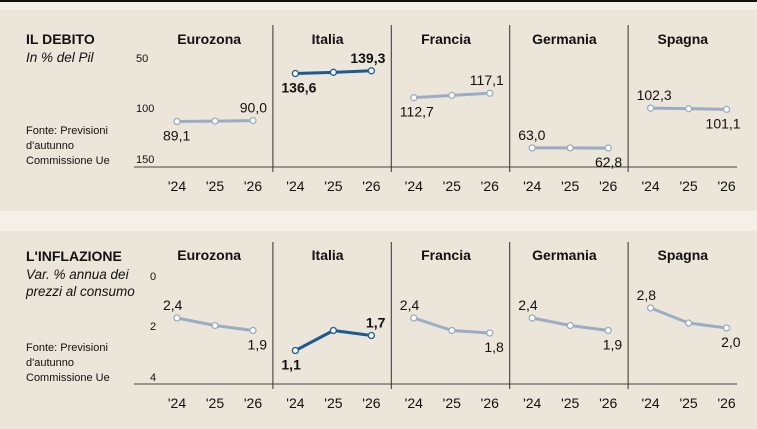 The height and width of the screenshot is (429, 757). What do you see at coordinates (683, 255) in the screenshot?
I see `inflation-panel-title-spagna: Spagna` at bounding box center [683, 255].